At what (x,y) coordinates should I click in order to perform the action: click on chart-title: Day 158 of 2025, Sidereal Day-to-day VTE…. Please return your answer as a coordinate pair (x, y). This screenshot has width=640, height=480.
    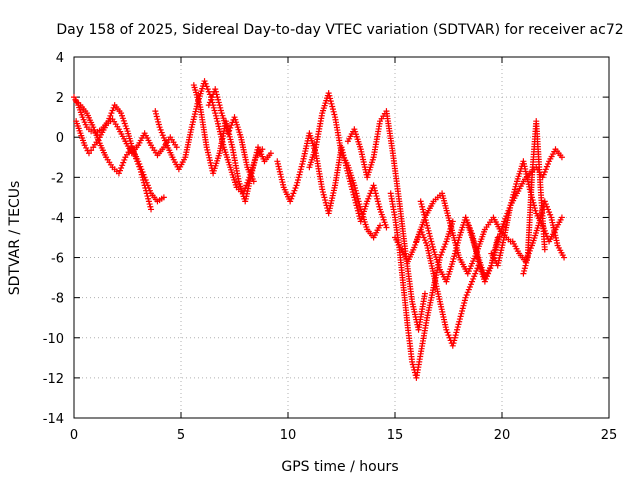
    Looking at the image, I should click on (339, 30).